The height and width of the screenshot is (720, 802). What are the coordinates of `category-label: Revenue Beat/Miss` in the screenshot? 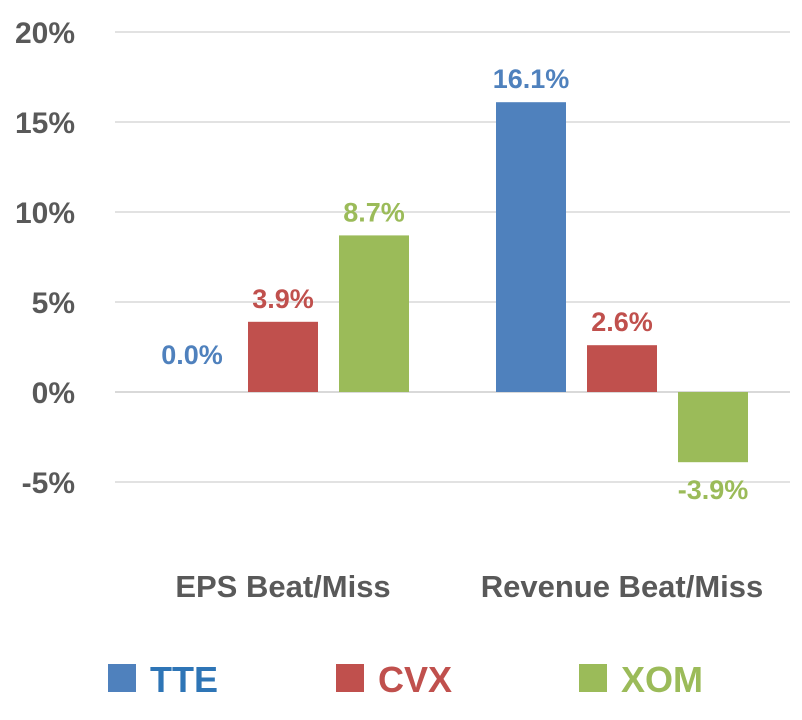 It's located at (622, 586).